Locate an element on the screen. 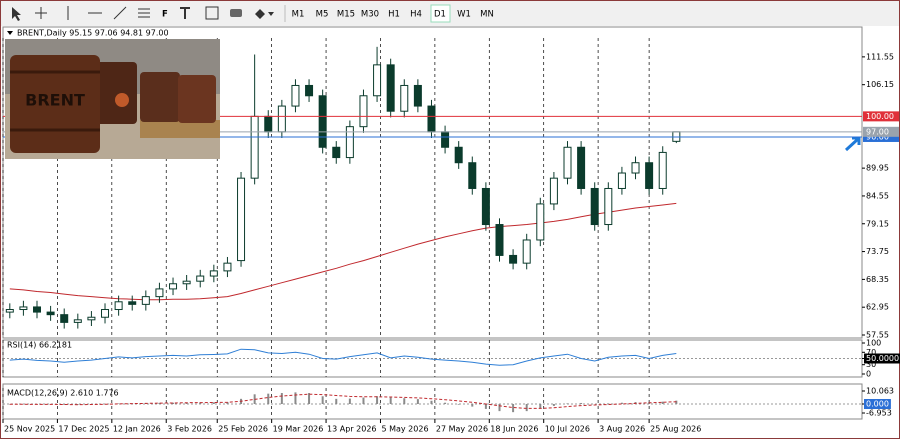 This screenshot has width=900, height=439. current-price-box is located at coordinates (881, 131).